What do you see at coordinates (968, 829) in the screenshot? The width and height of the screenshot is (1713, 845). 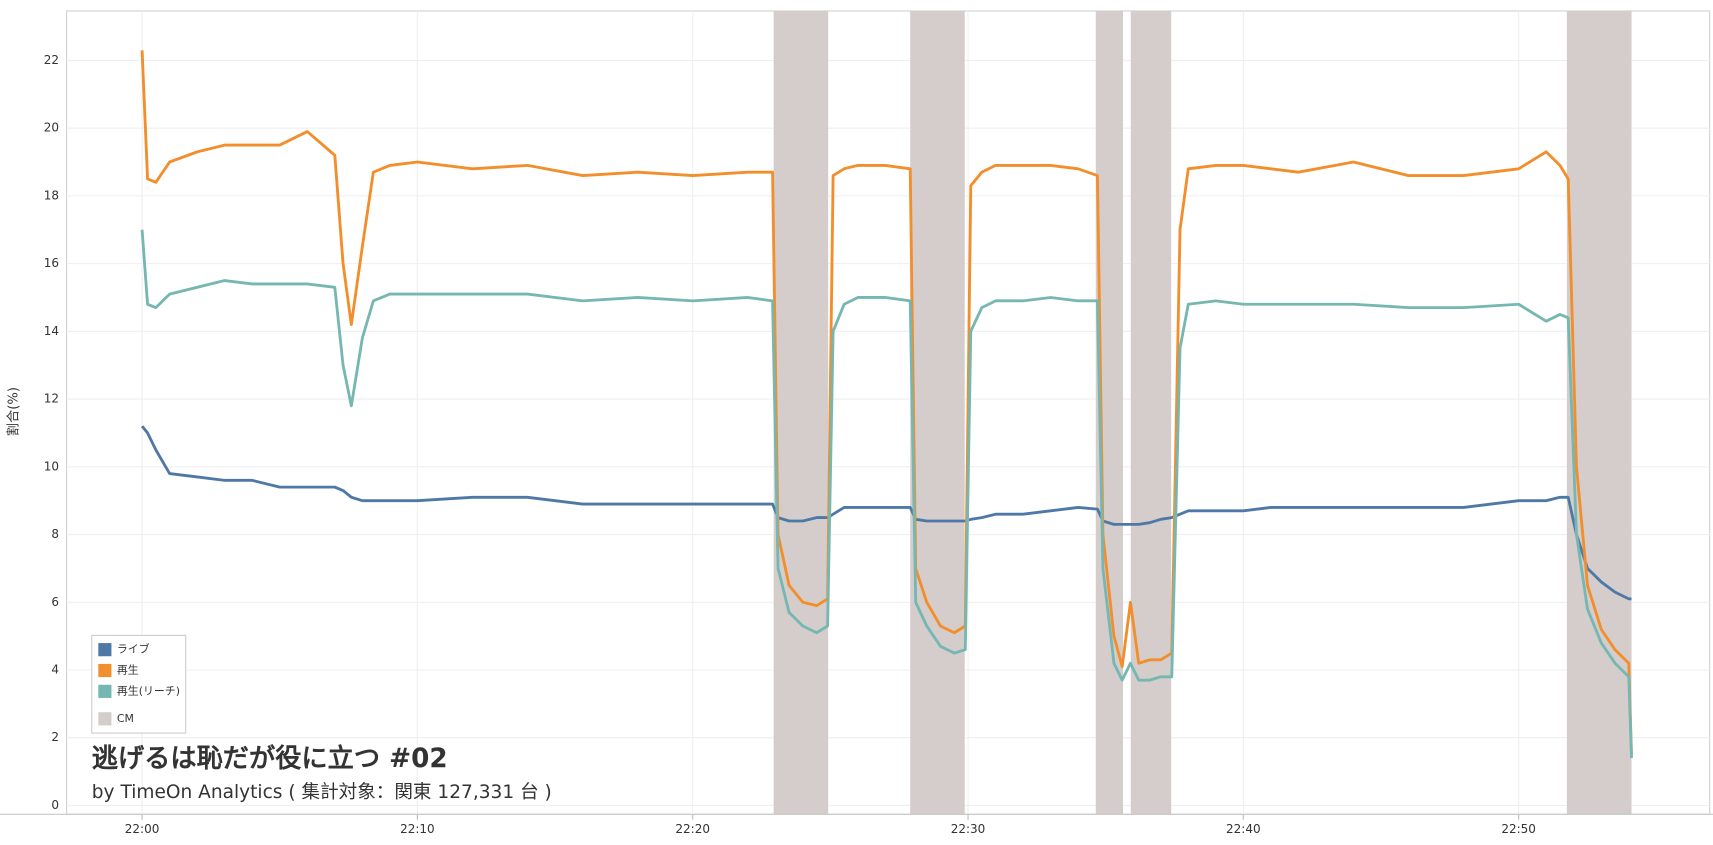 I see `x-tick-label: 22:30` at bounding box center [968, 829].